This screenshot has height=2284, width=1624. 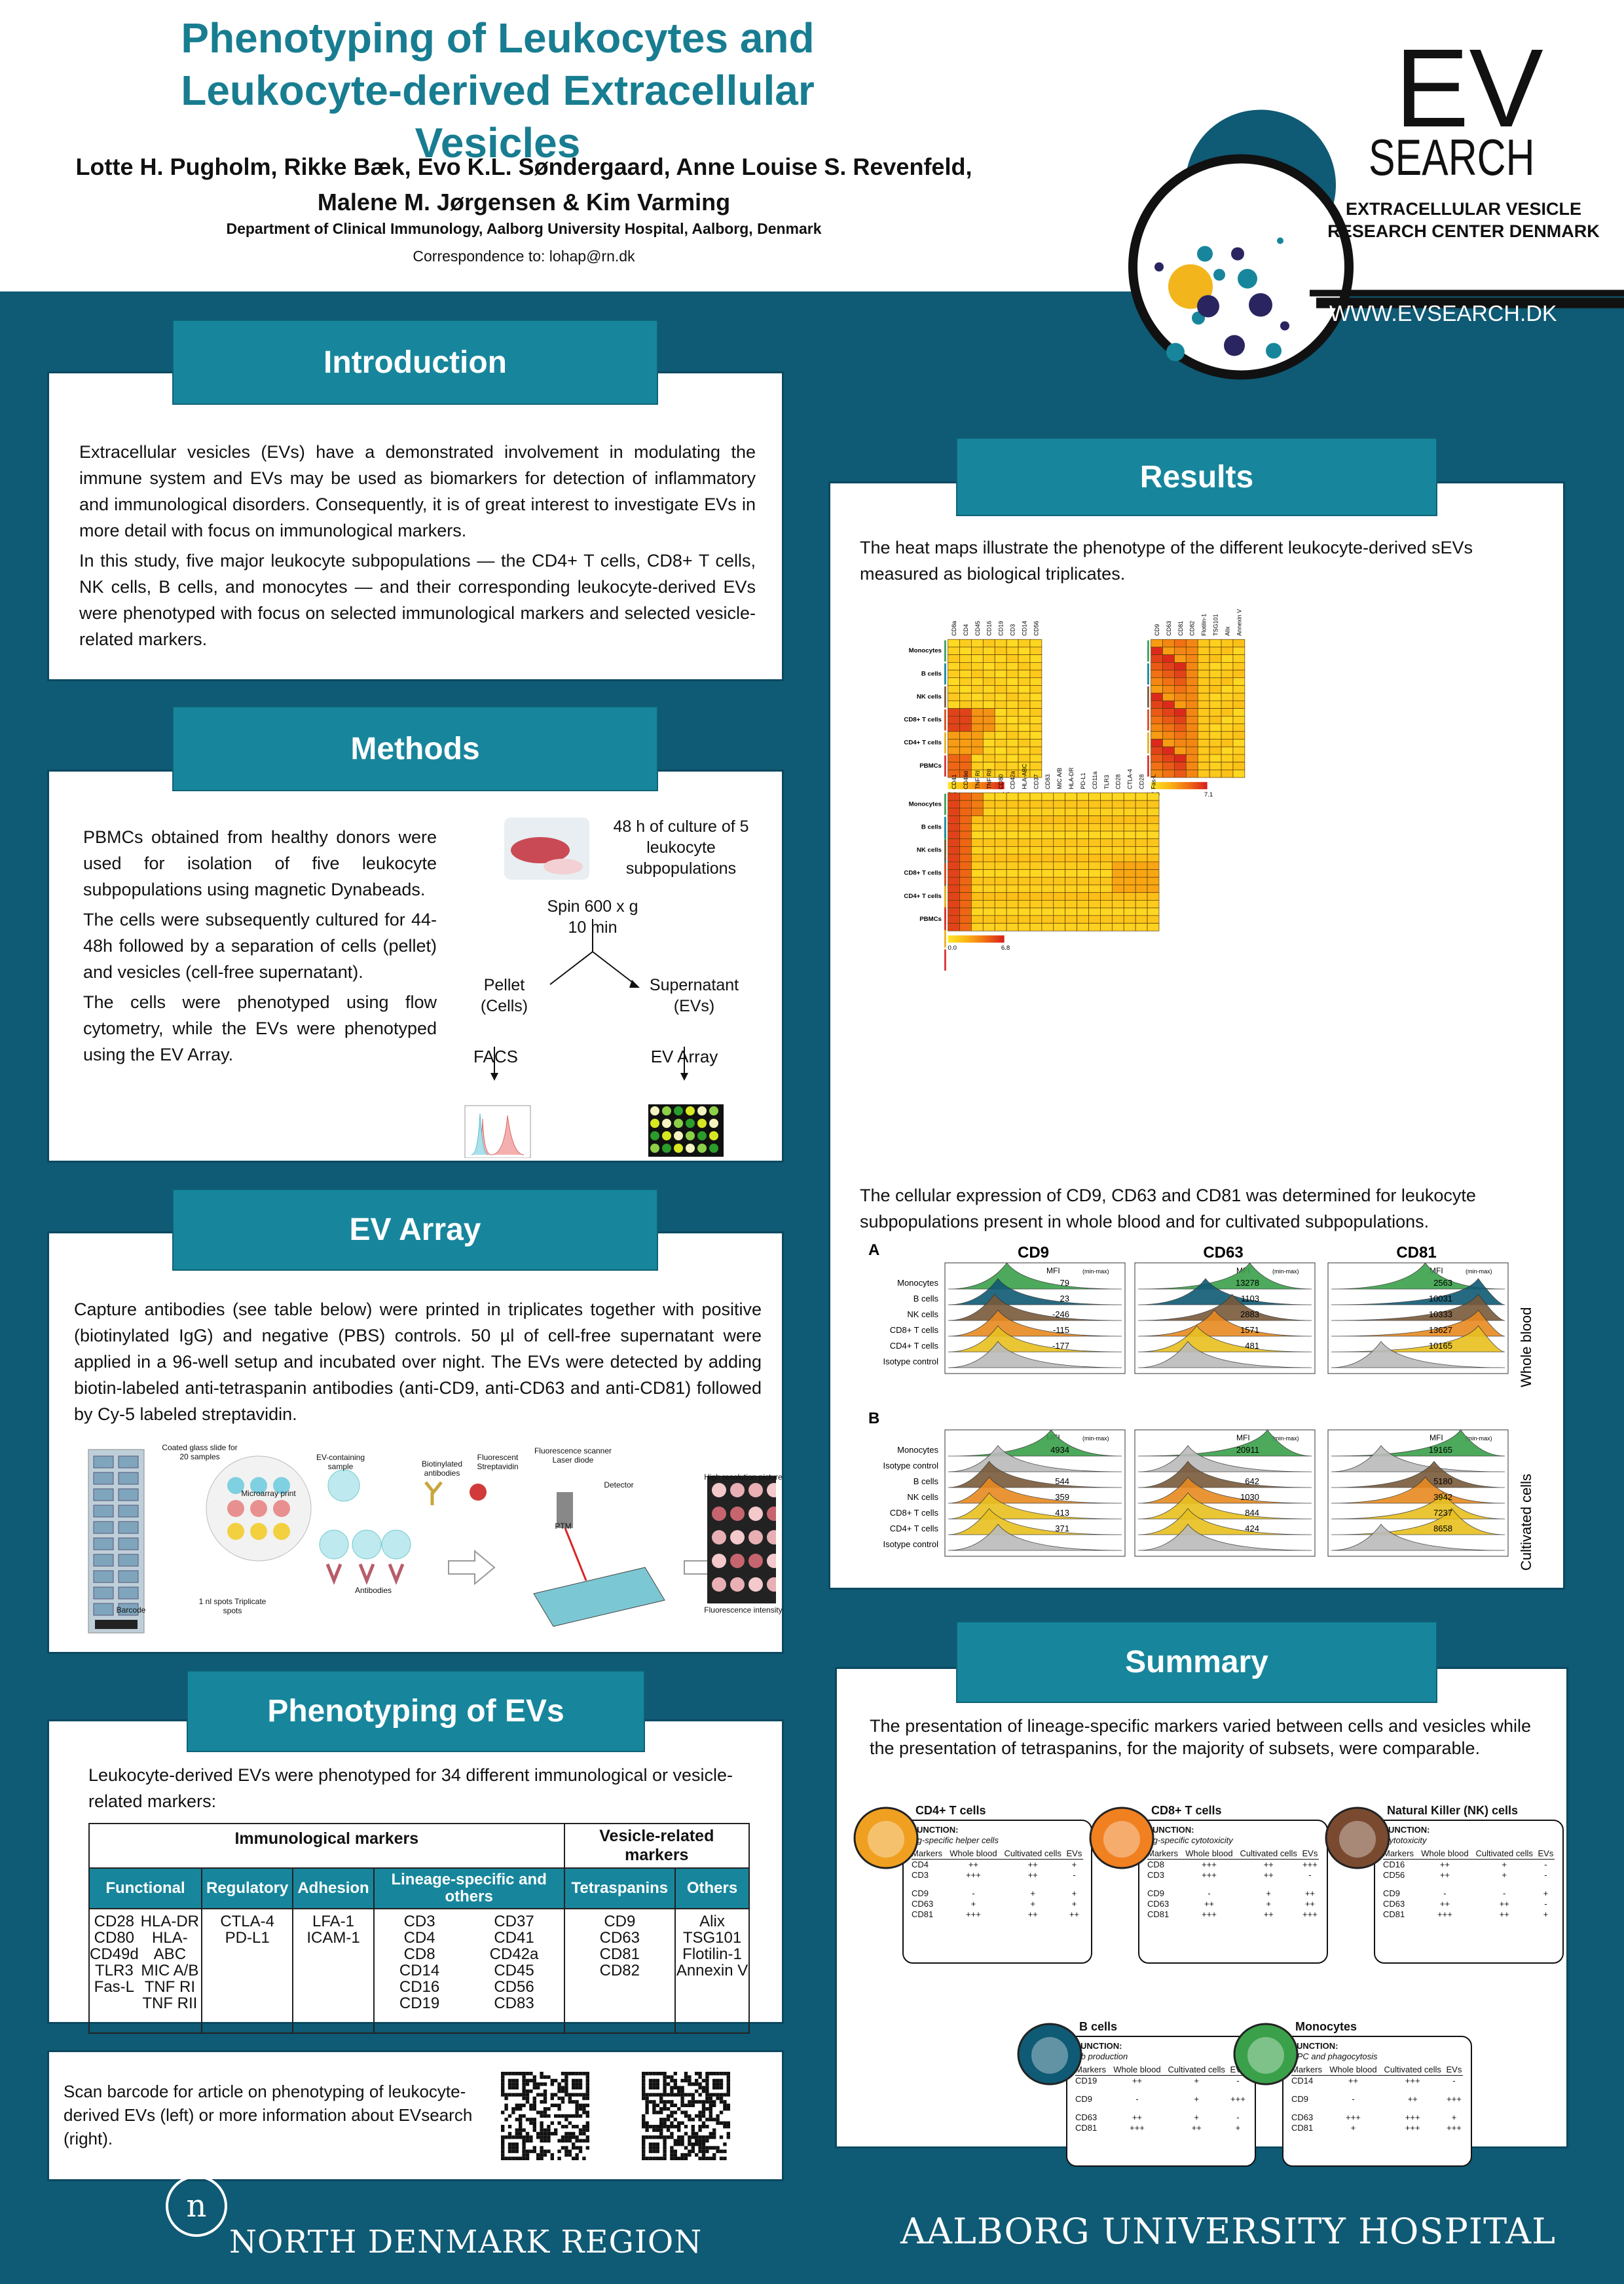 What do you see at coordinates (1084, 2099) in the screenshot?
I see `marker-cell: CD9` at bounding box center [1084, 2099].